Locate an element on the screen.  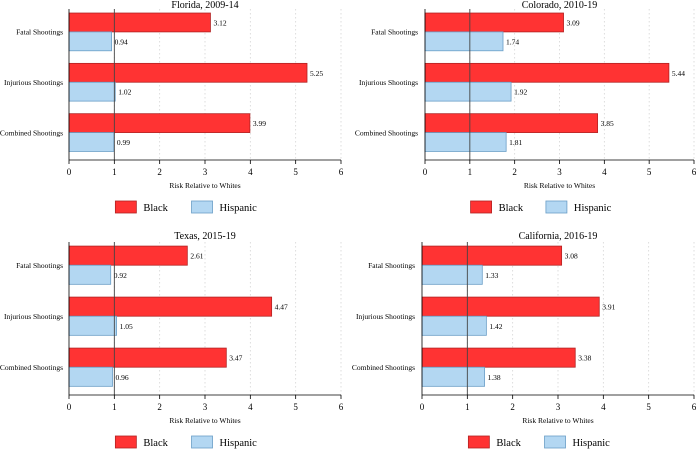
data-label: 1.74 is located at coordinates (512, 41).